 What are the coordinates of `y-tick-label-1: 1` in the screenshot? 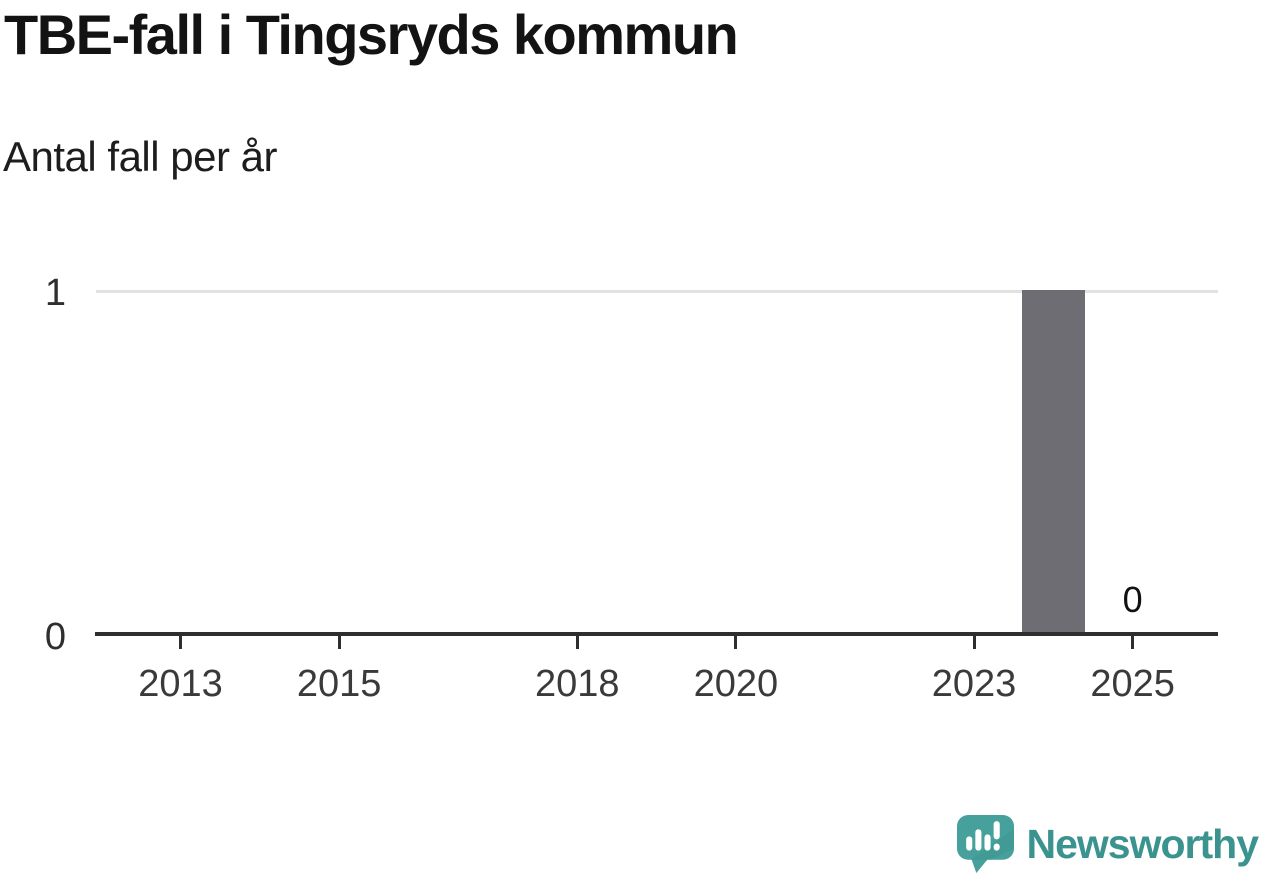 It's located at (55, 293).